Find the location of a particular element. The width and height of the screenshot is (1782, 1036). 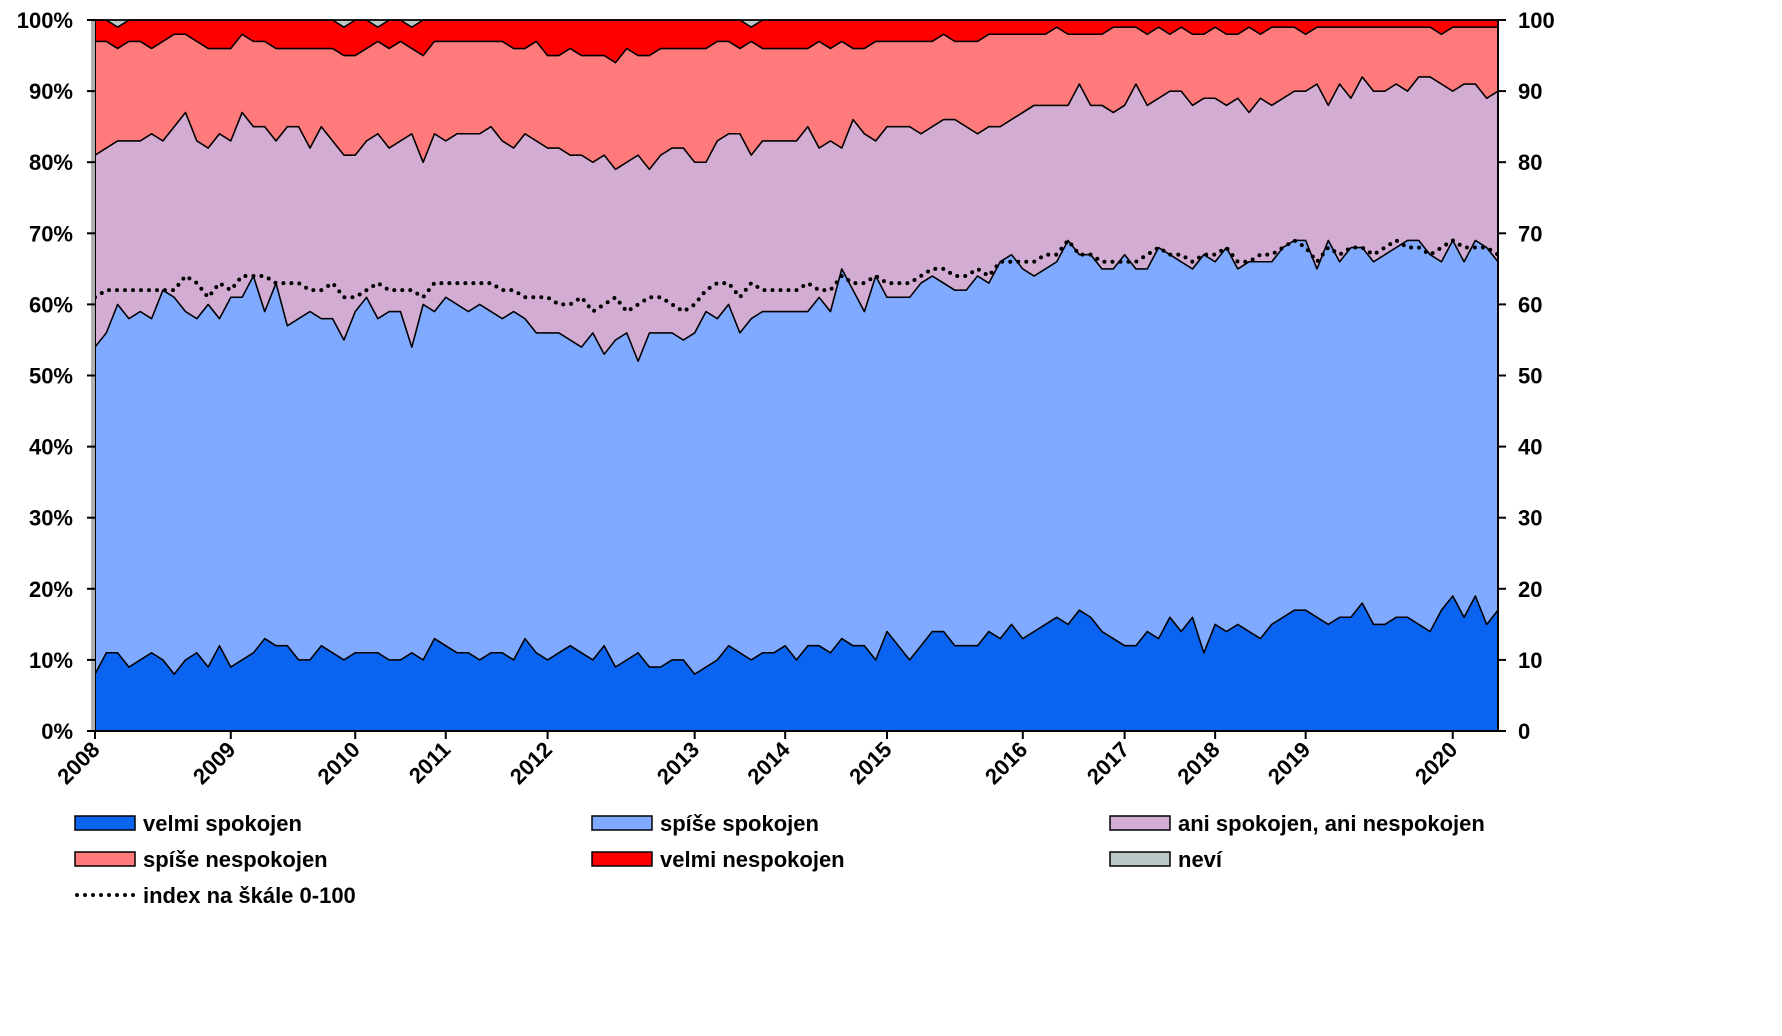

y-tick-label: 40% is located at coordinates (51, 447).